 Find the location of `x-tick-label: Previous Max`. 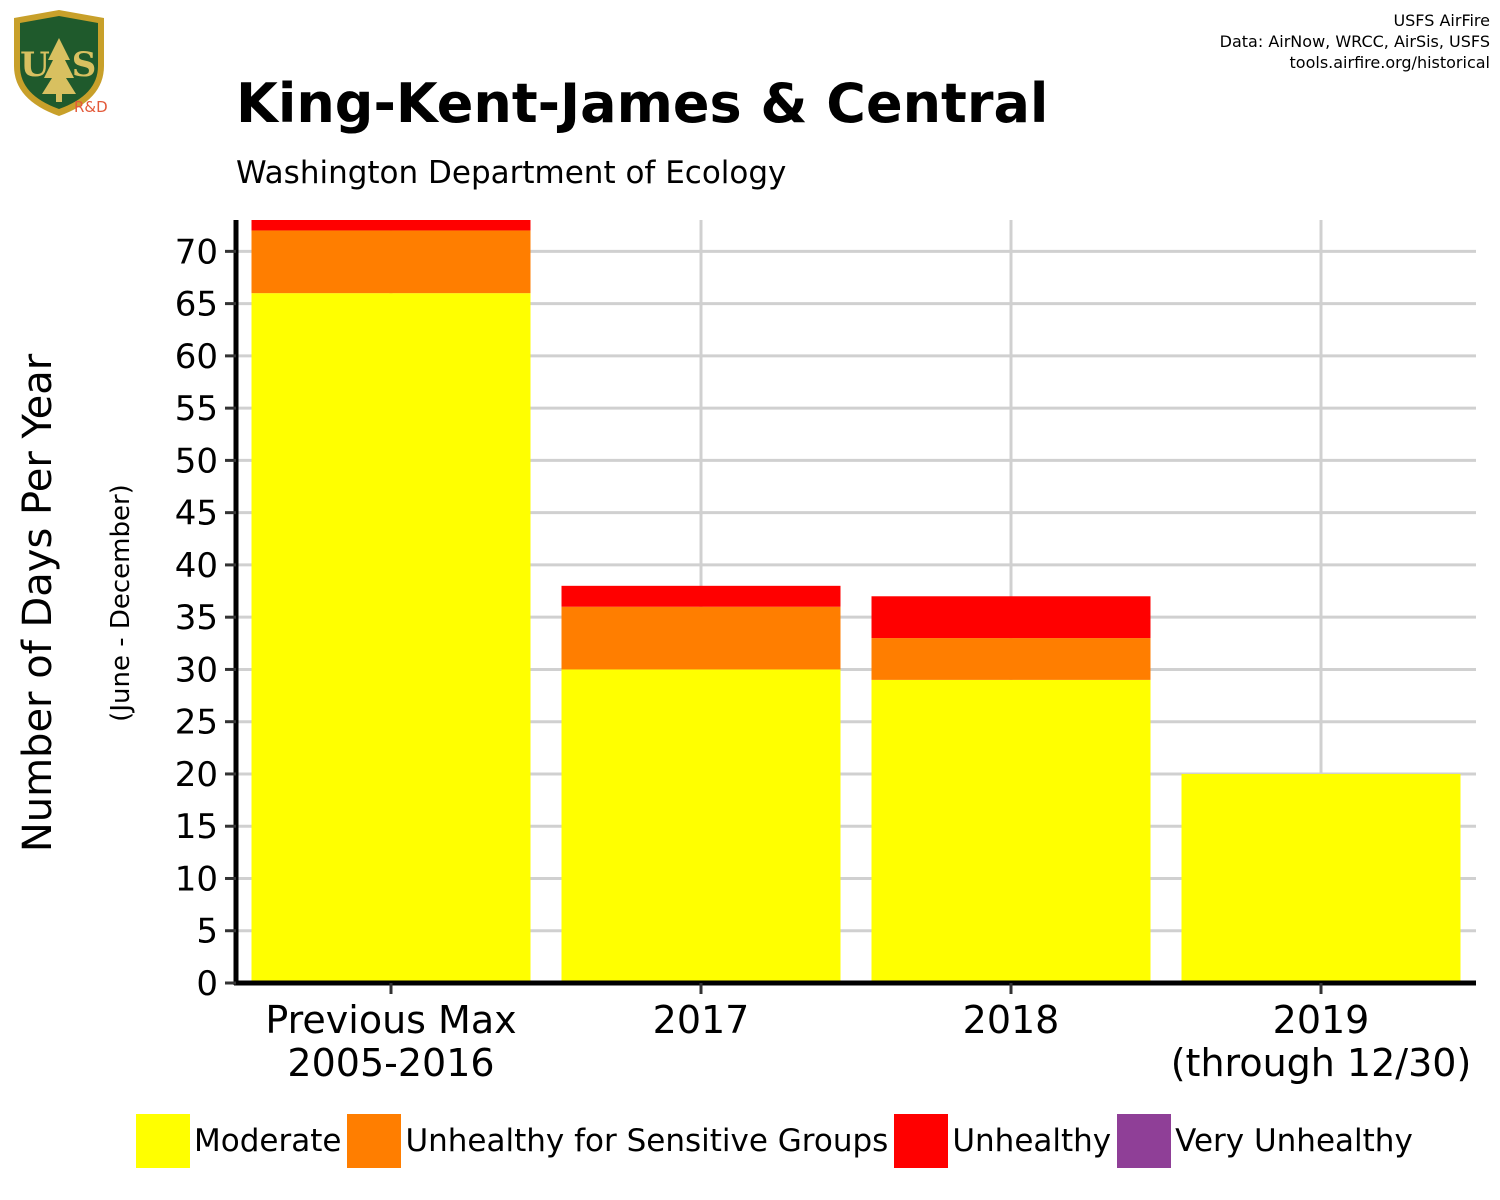

x-tick-label: Previous Max is located at coordinates (390, 1020).